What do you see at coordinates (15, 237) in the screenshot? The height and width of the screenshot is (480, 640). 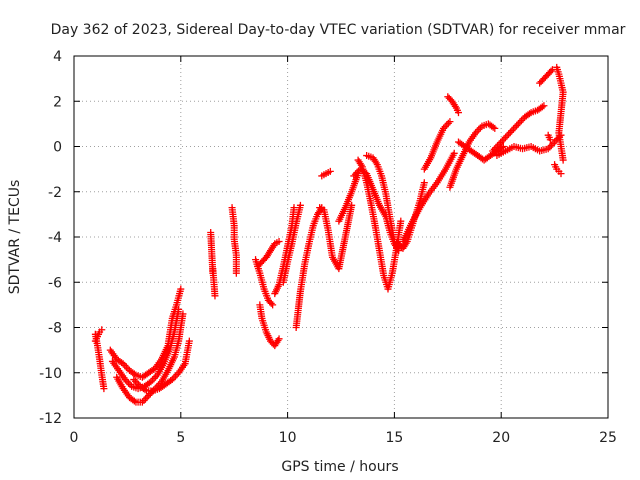 I see `y-axis-label: SDTVAR / TECUs` at bounding box center [15, 237].